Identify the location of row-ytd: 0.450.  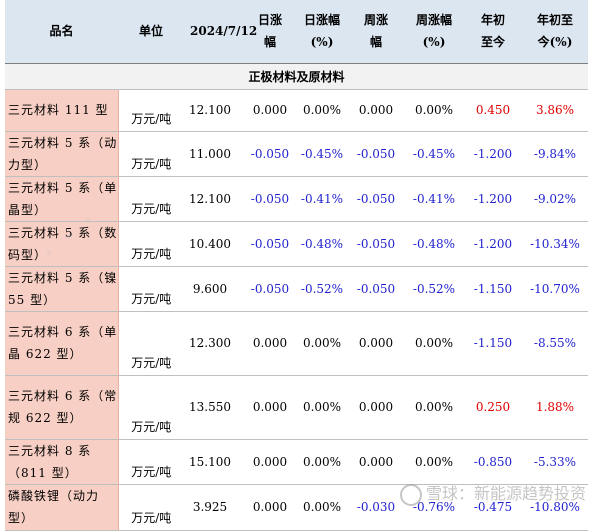
(493, 110).